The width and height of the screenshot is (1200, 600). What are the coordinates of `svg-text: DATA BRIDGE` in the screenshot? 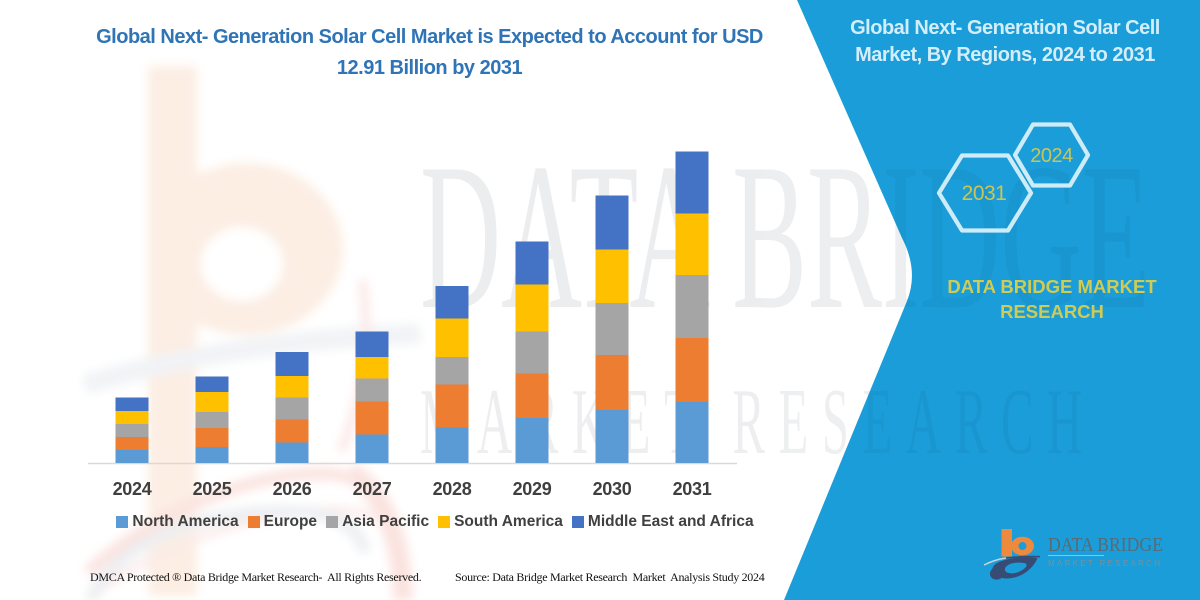 It's located at (1105, 545).